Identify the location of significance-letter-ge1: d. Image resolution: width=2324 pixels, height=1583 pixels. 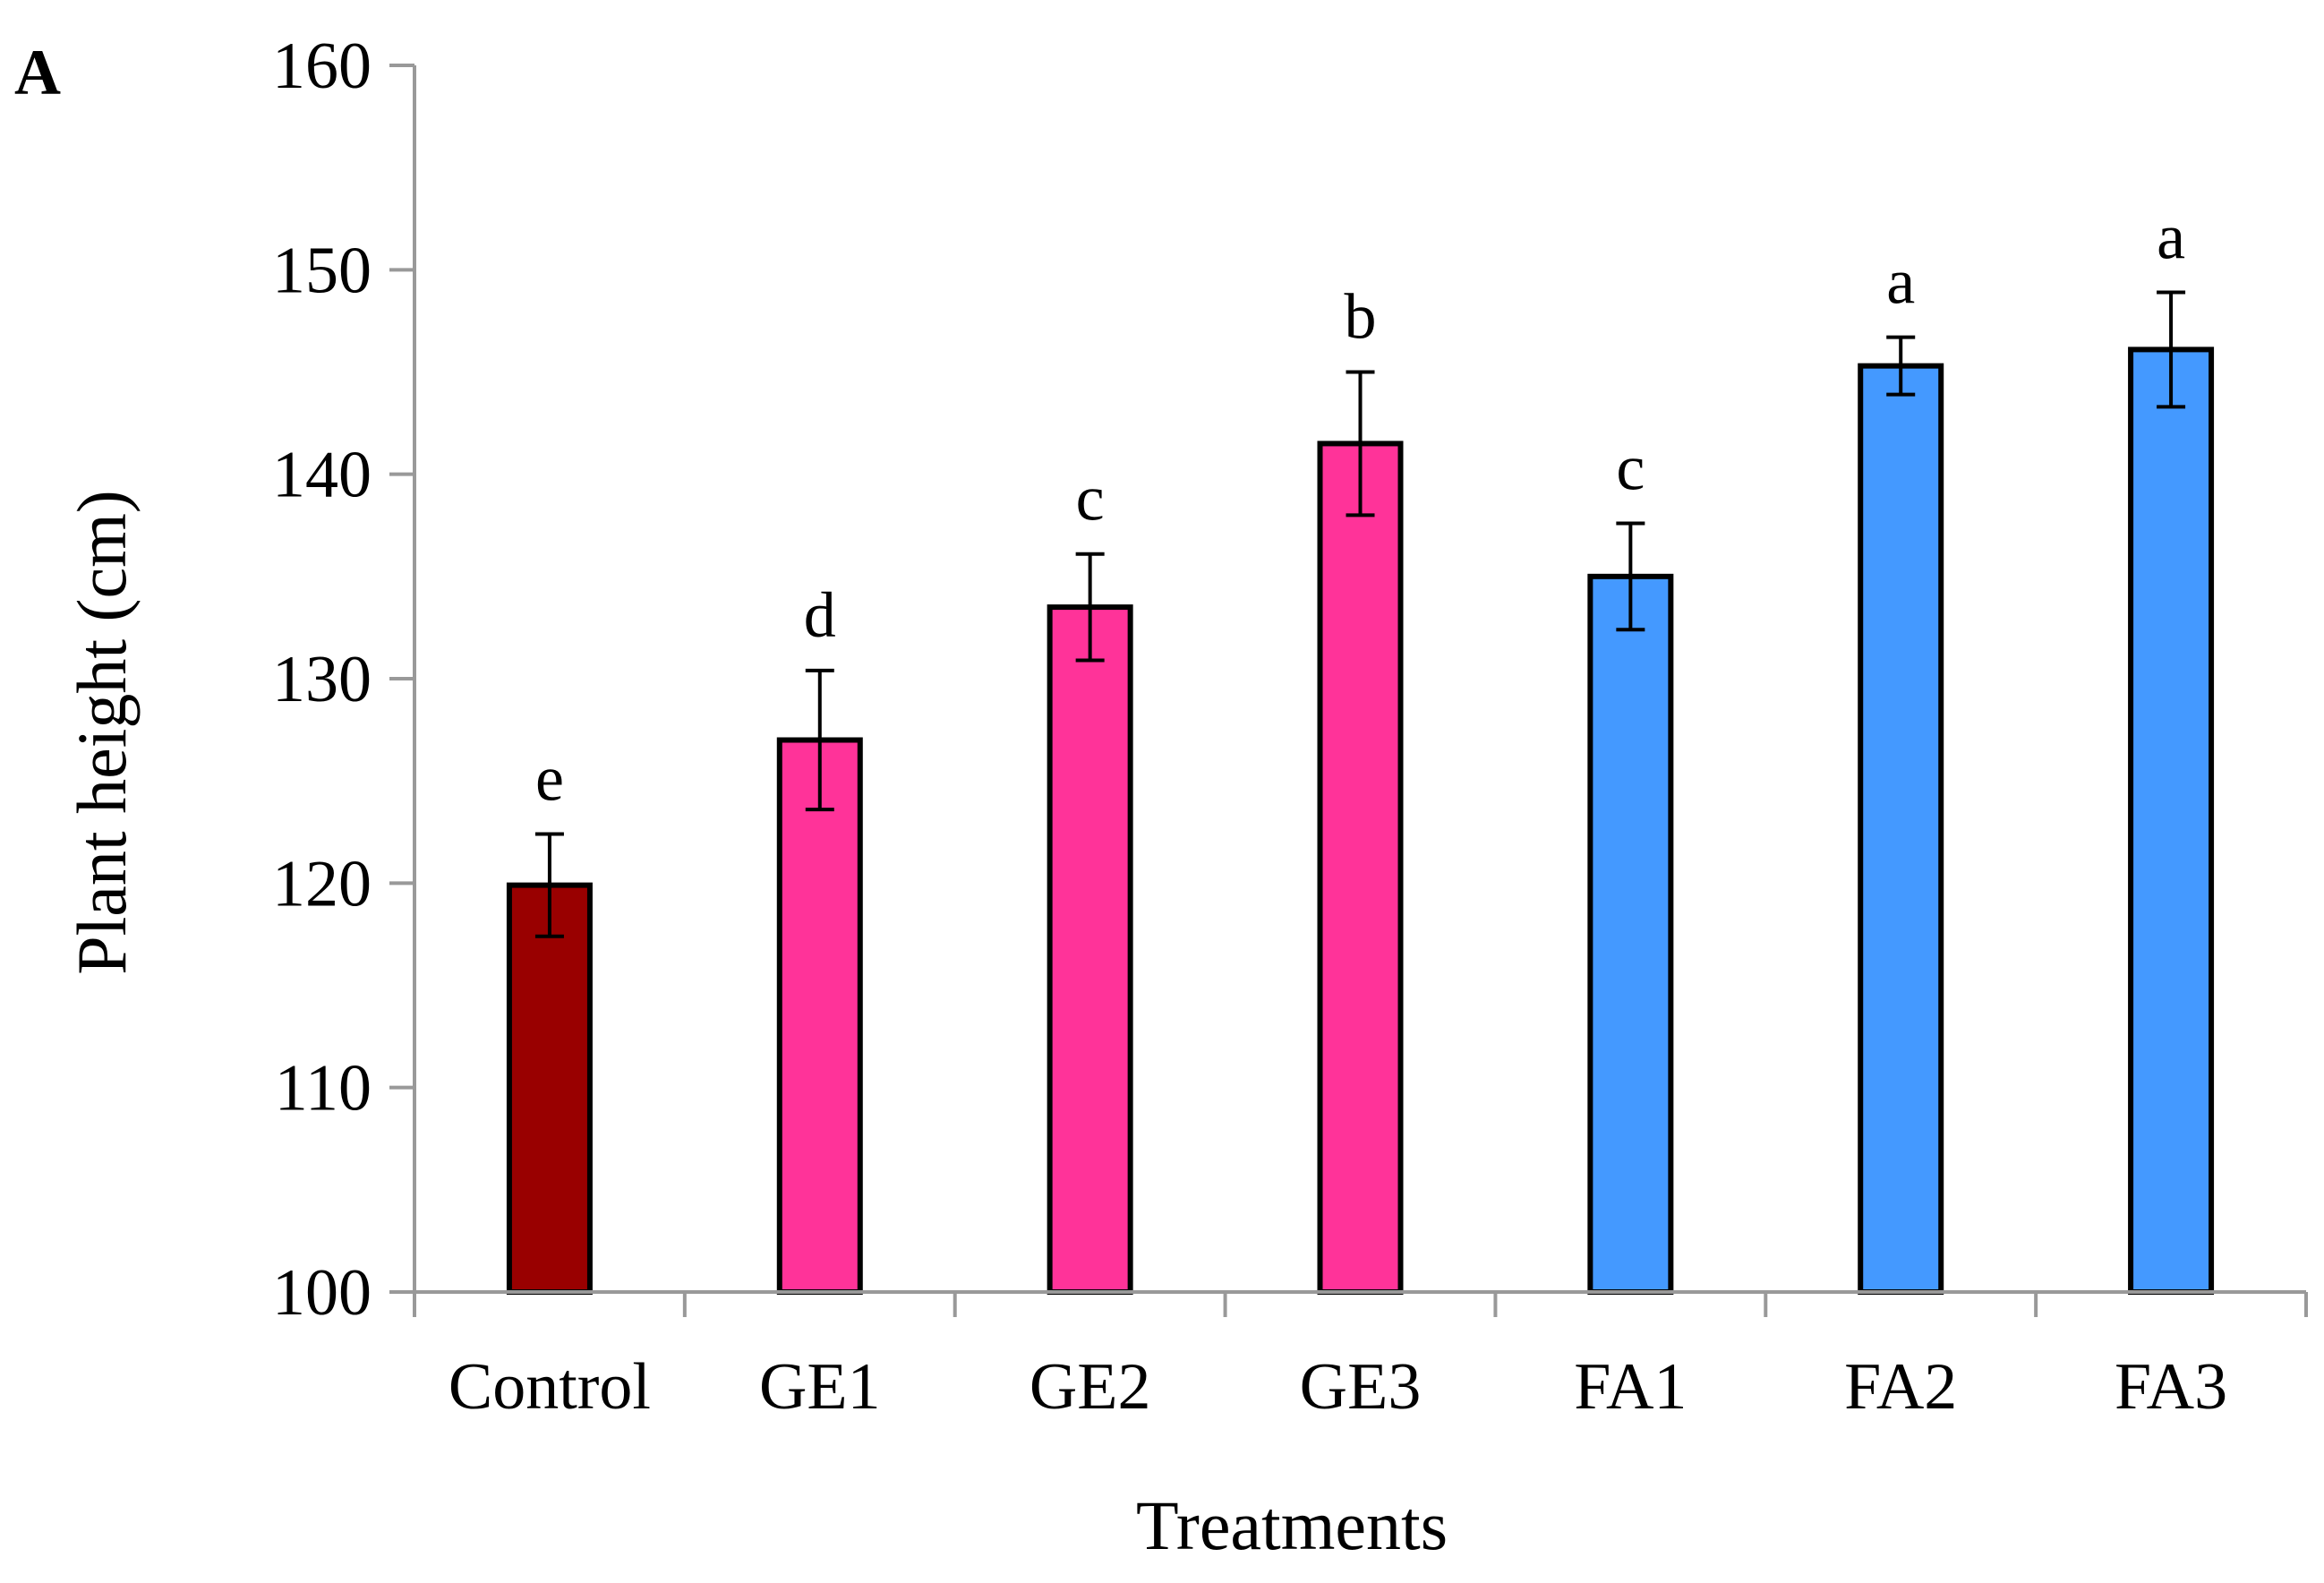
(820, 615).